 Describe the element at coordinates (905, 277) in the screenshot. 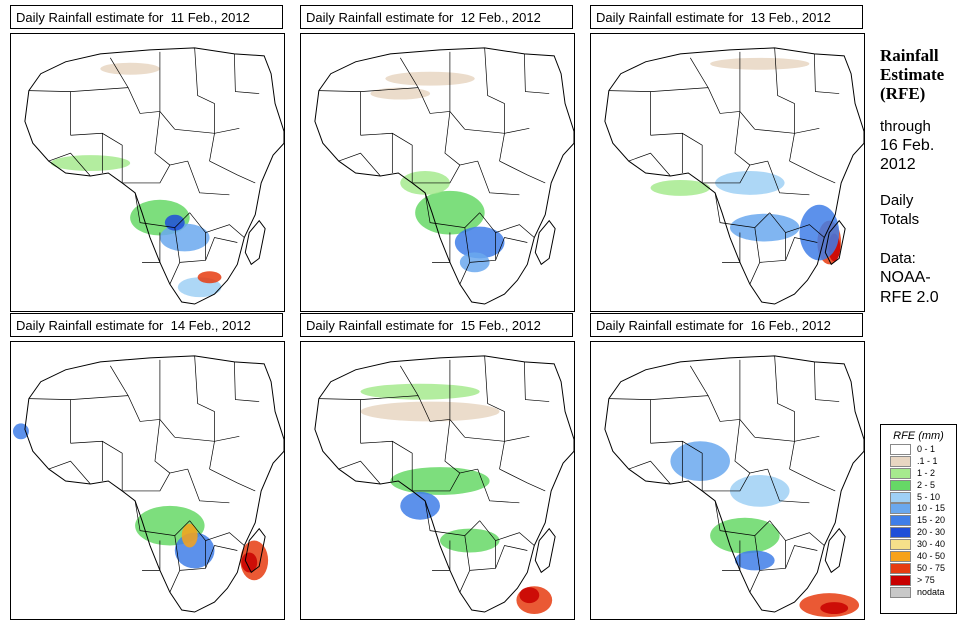

I see `source-line1: NOAA-` at that location.